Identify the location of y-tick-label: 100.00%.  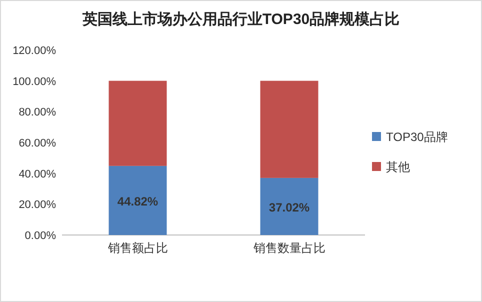
(34, 82).